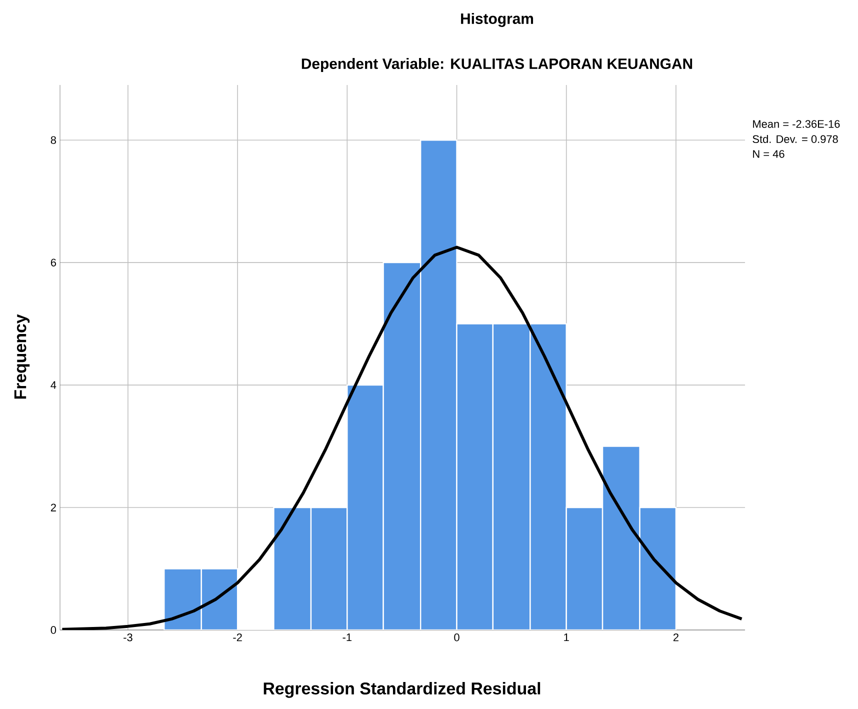 The image size is (858, 709). I want to click on text: Std. Dev. = 0.978, so click(795, 139).